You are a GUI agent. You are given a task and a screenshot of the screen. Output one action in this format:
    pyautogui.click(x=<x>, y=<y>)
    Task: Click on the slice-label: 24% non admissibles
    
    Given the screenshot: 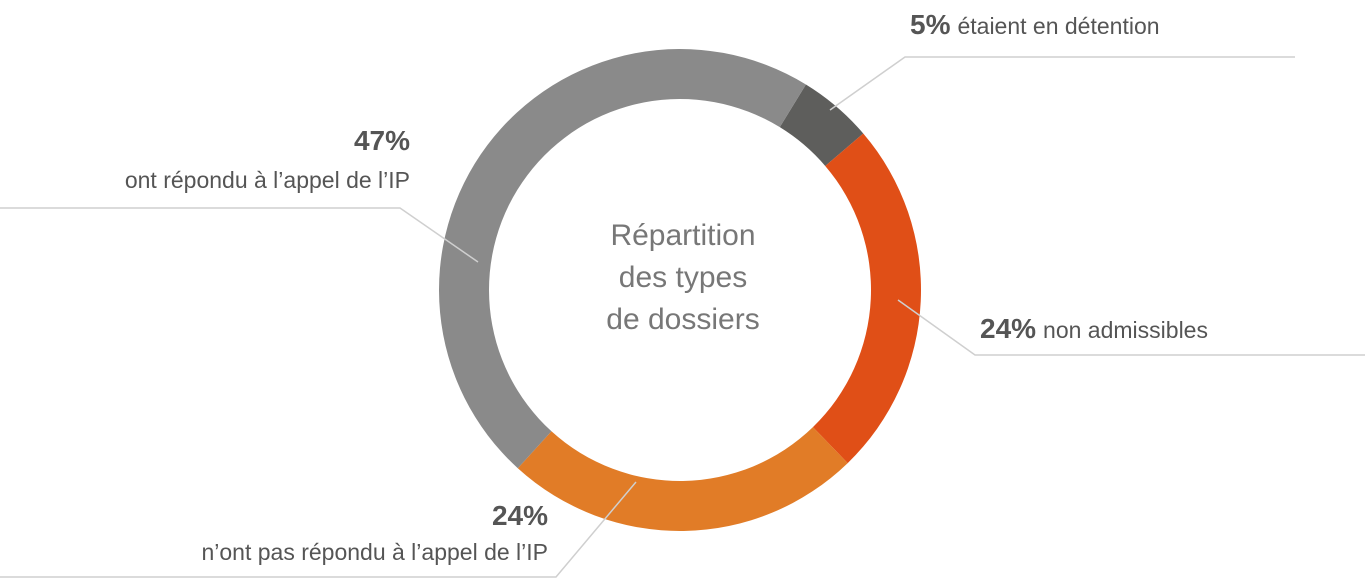 What is the action you would take?
    pyautogui.click(x=1094, y=328)
    